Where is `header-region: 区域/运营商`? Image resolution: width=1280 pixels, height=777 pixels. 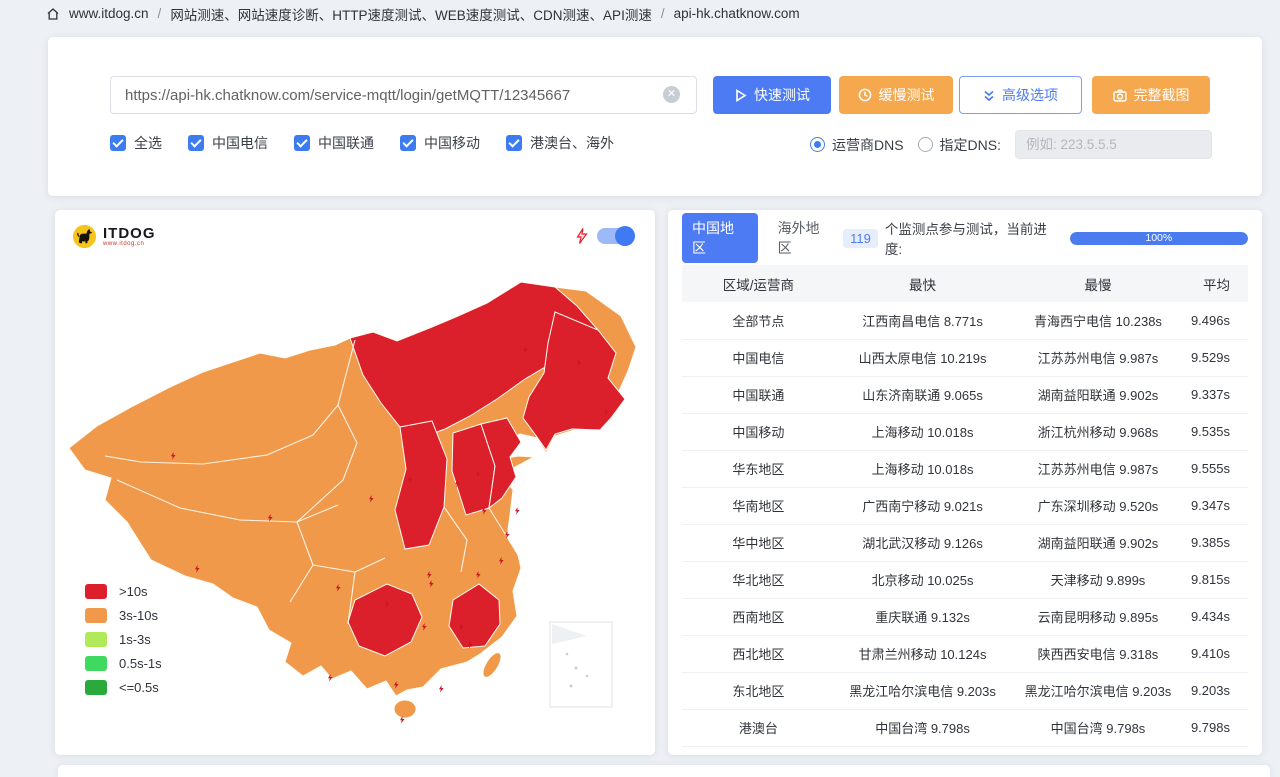 header-region: 区域/运营商 is located at coordinates (758, 283).